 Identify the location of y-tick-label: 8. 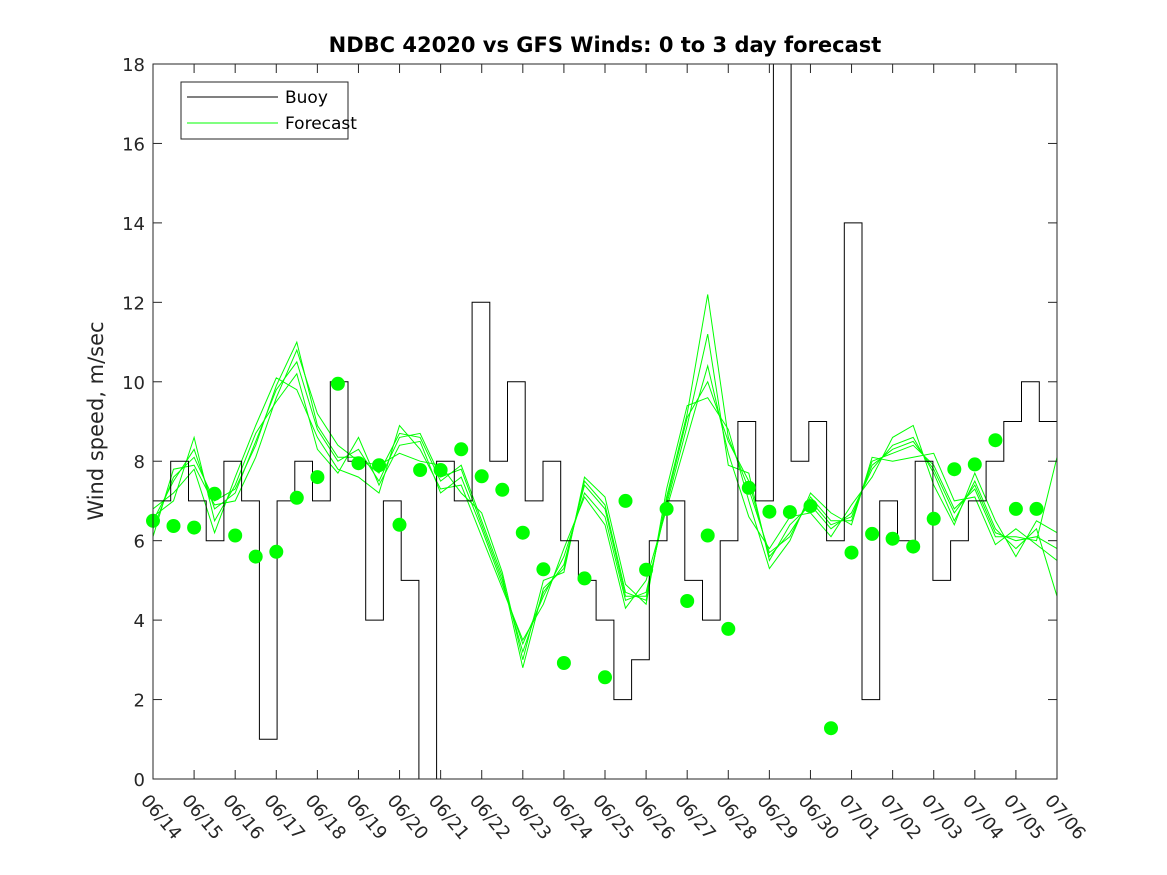
(139, 462).